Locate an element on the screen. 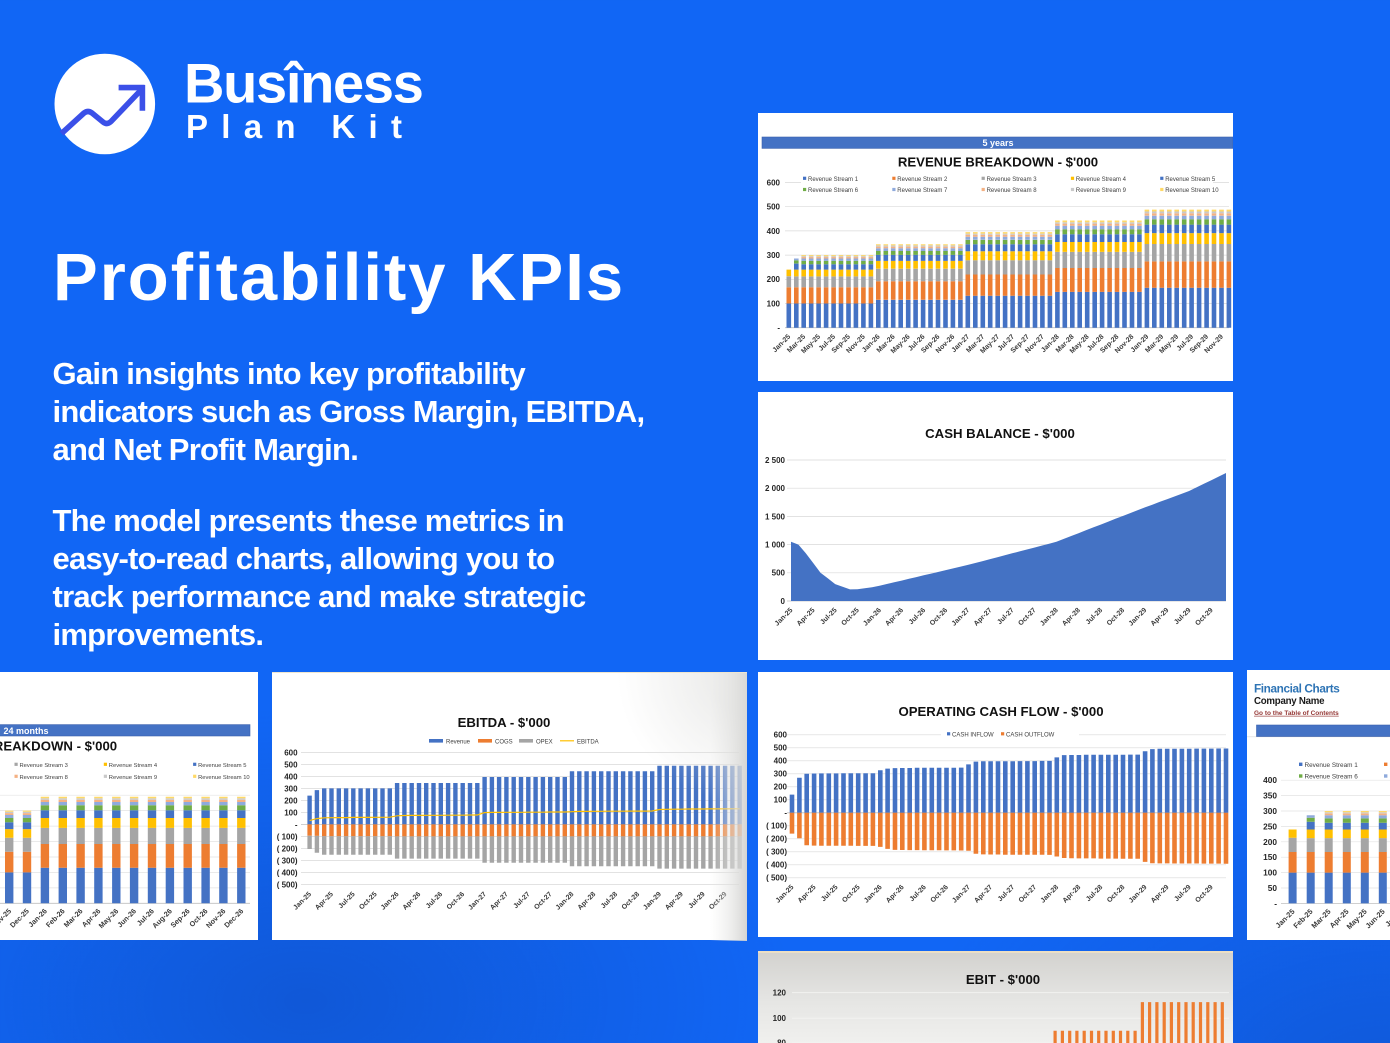  svg-text: Profitability KPIs is located at coordinates (339, 277).